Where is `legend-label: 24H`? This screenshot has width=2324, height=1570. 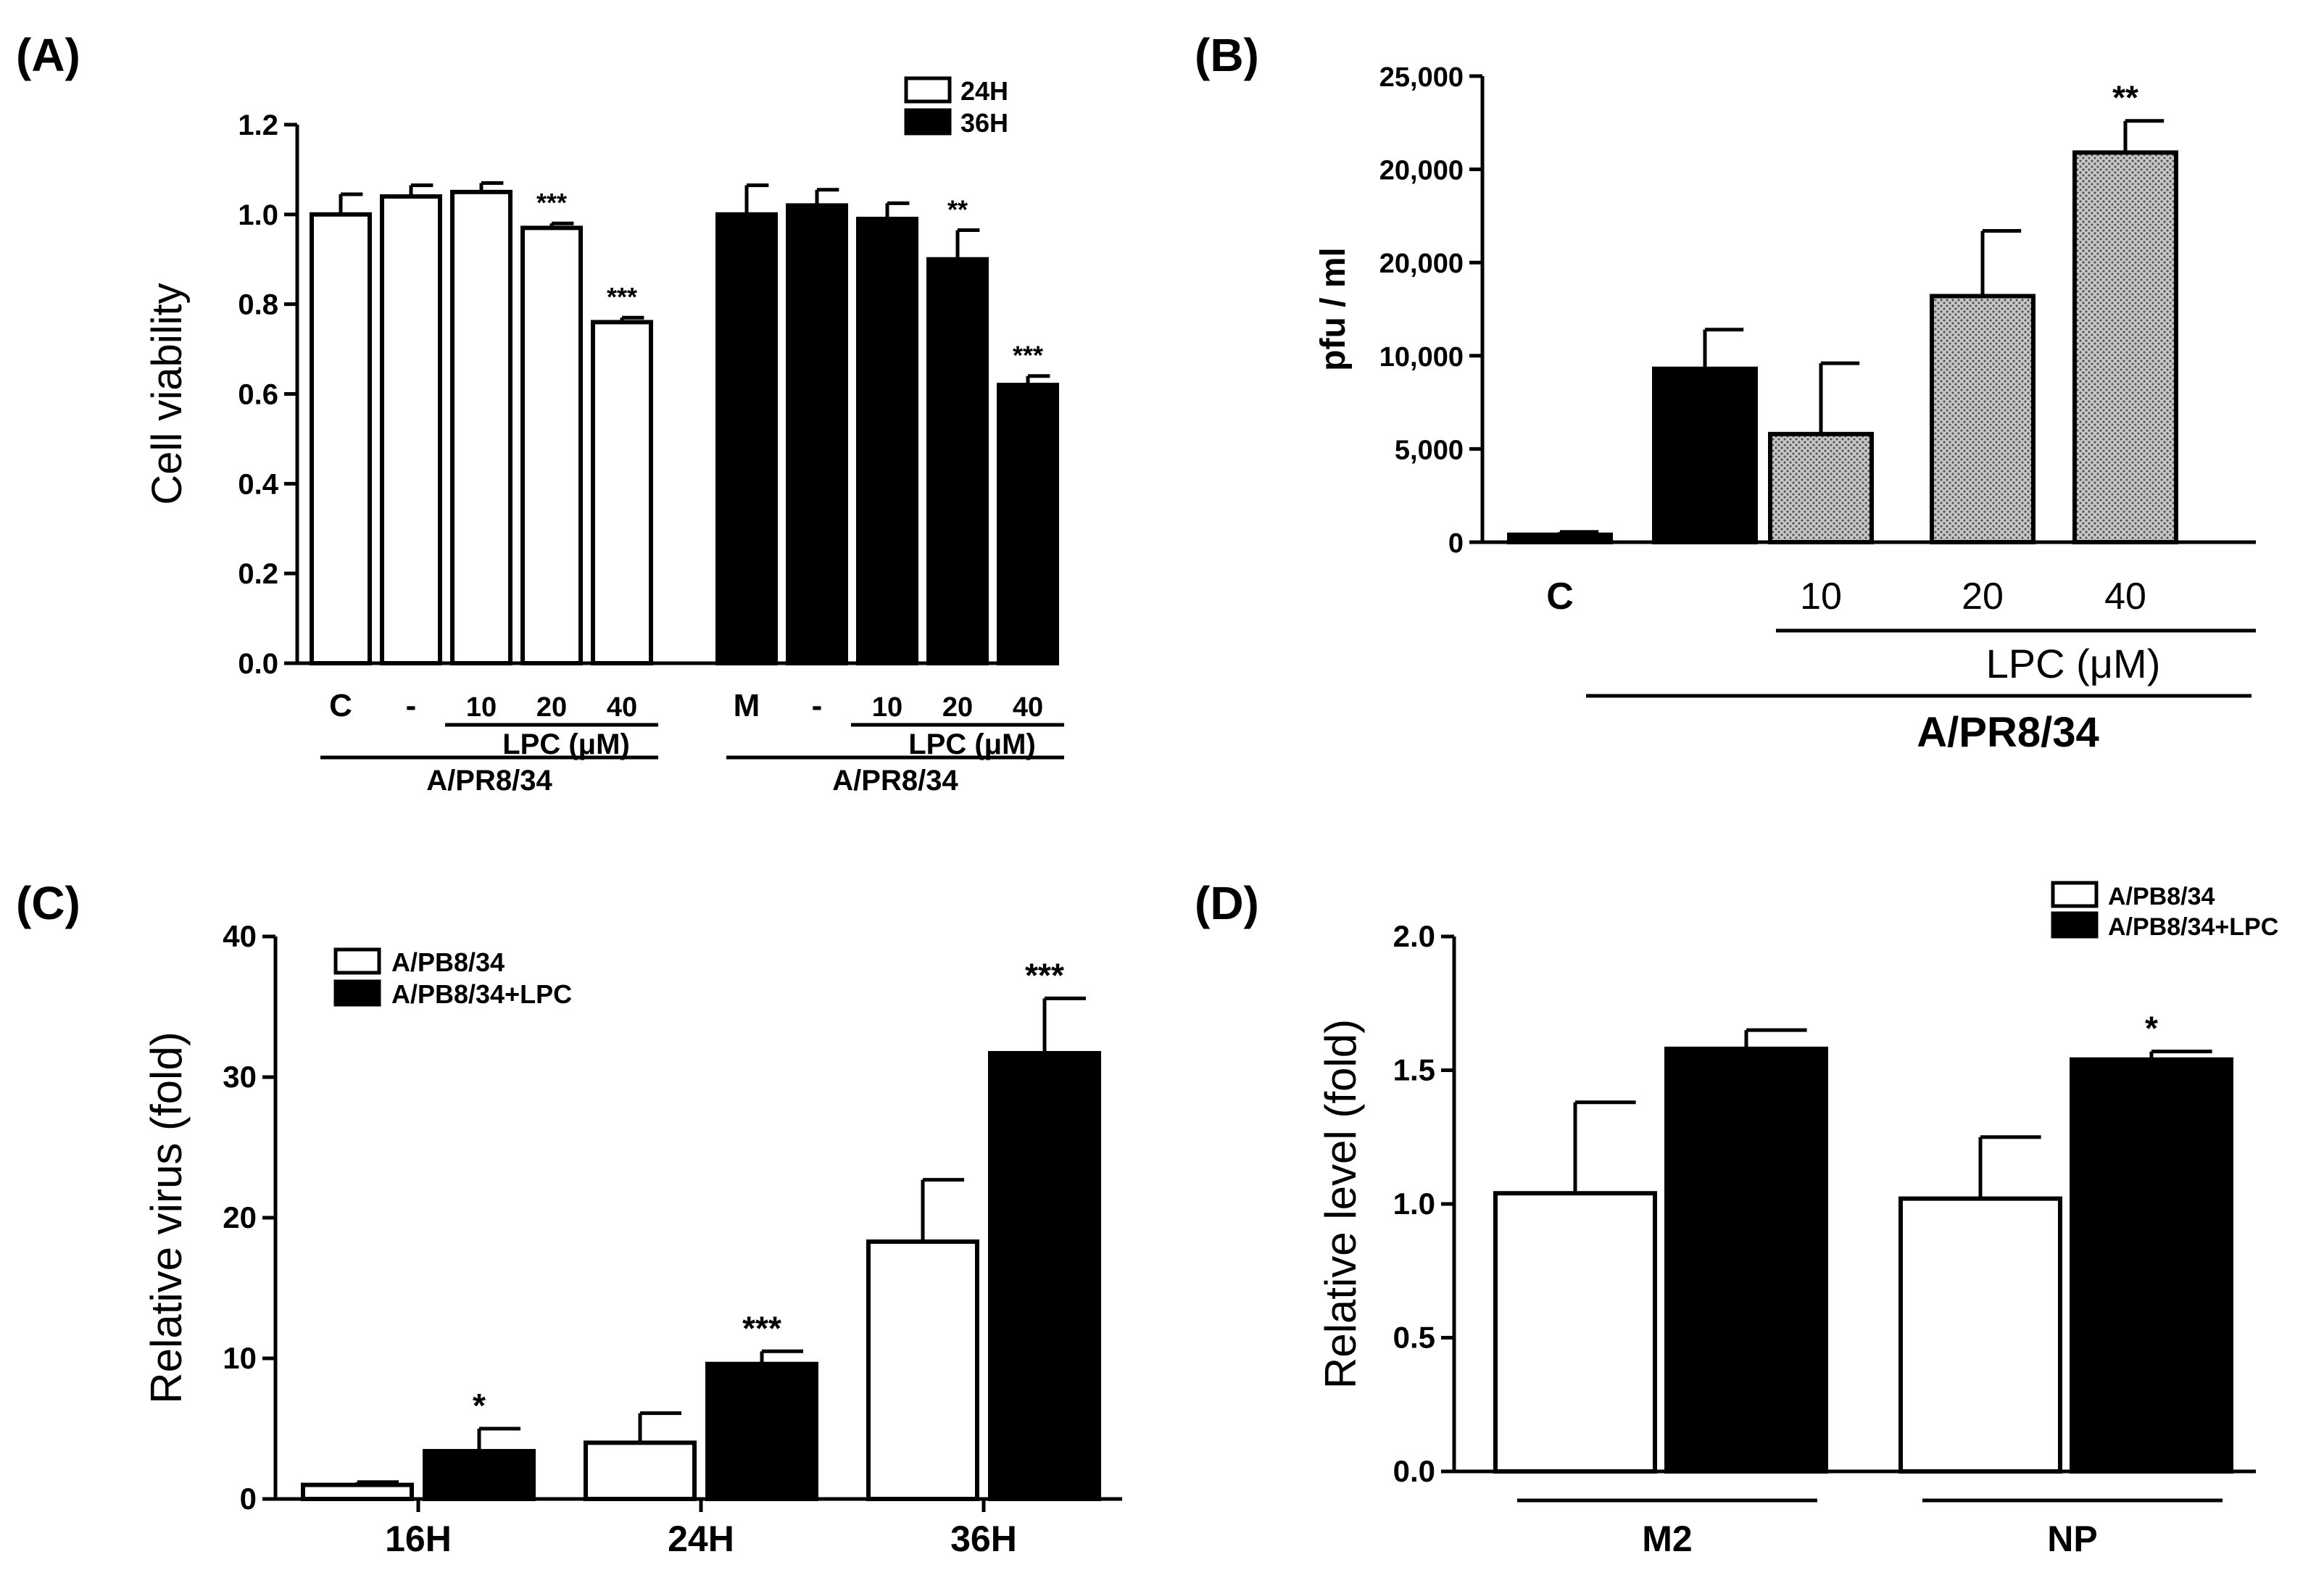 legend-label: 24H is located at coordinates (984, 91).